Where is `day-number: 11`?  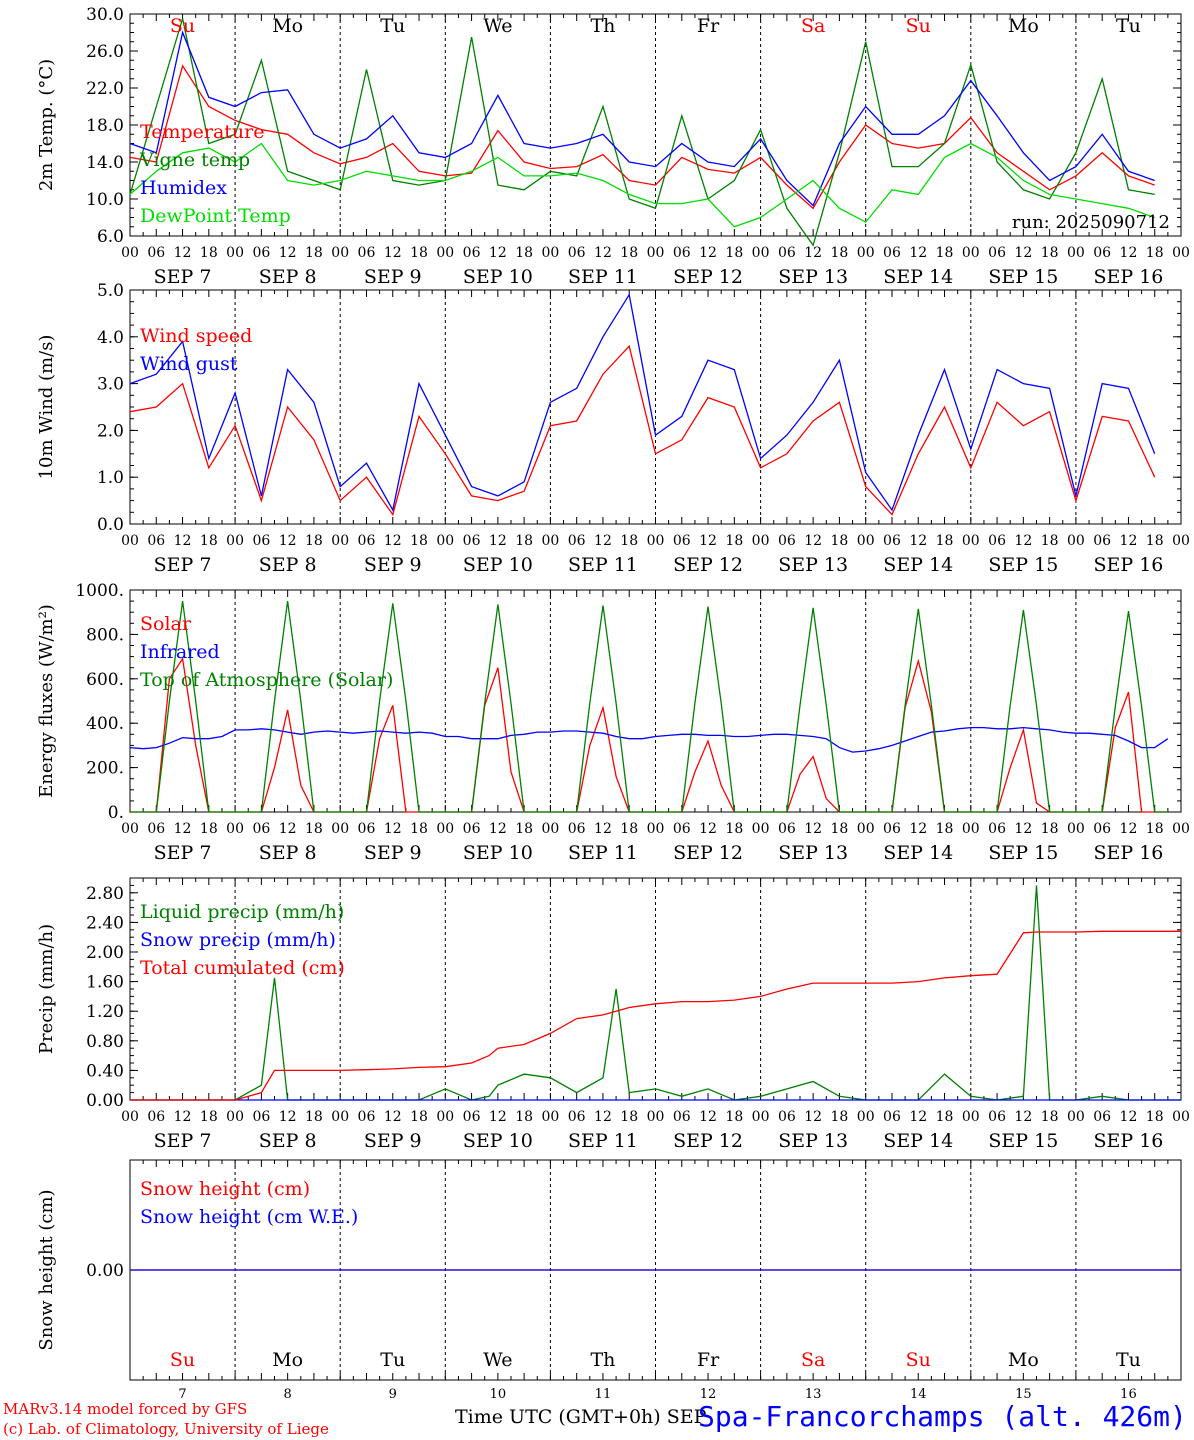 day-number: 11 is located at coordinates (603, 1394).